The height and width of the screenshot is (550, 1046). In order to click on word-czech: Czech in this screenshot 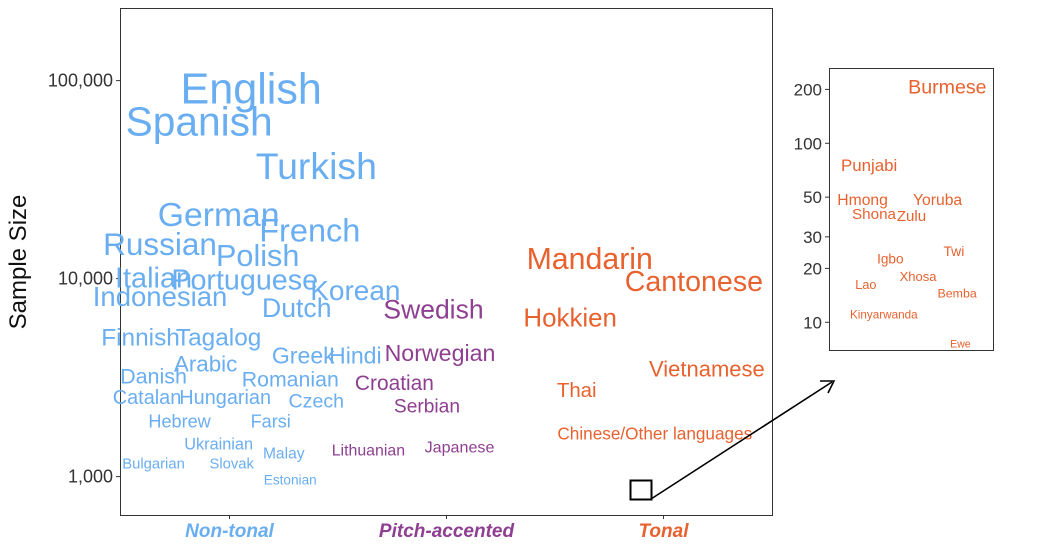, I will do `click(317, 401)`.